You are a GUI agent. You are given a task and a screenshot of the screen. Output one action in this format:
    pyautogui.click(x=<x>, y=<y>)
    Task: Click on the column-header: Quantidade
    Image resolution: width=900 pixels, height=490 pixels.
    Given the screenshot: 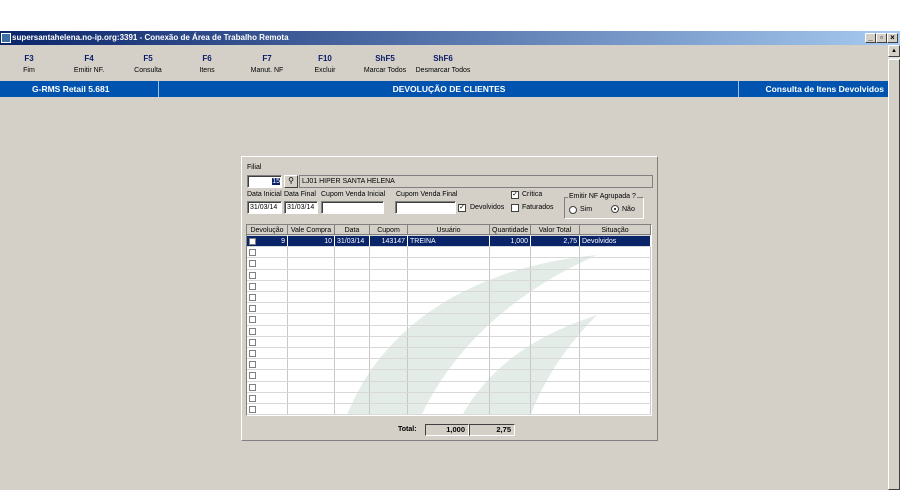 What is the action you would take?
    pyautogui.click(x=510, y=230)
    